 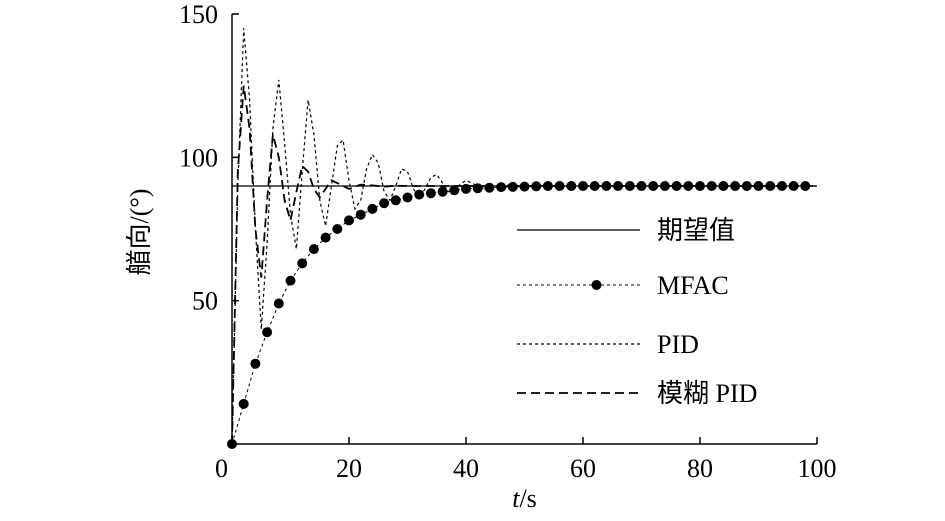 I want to click on legend-marker, so click(x=596, y=285).